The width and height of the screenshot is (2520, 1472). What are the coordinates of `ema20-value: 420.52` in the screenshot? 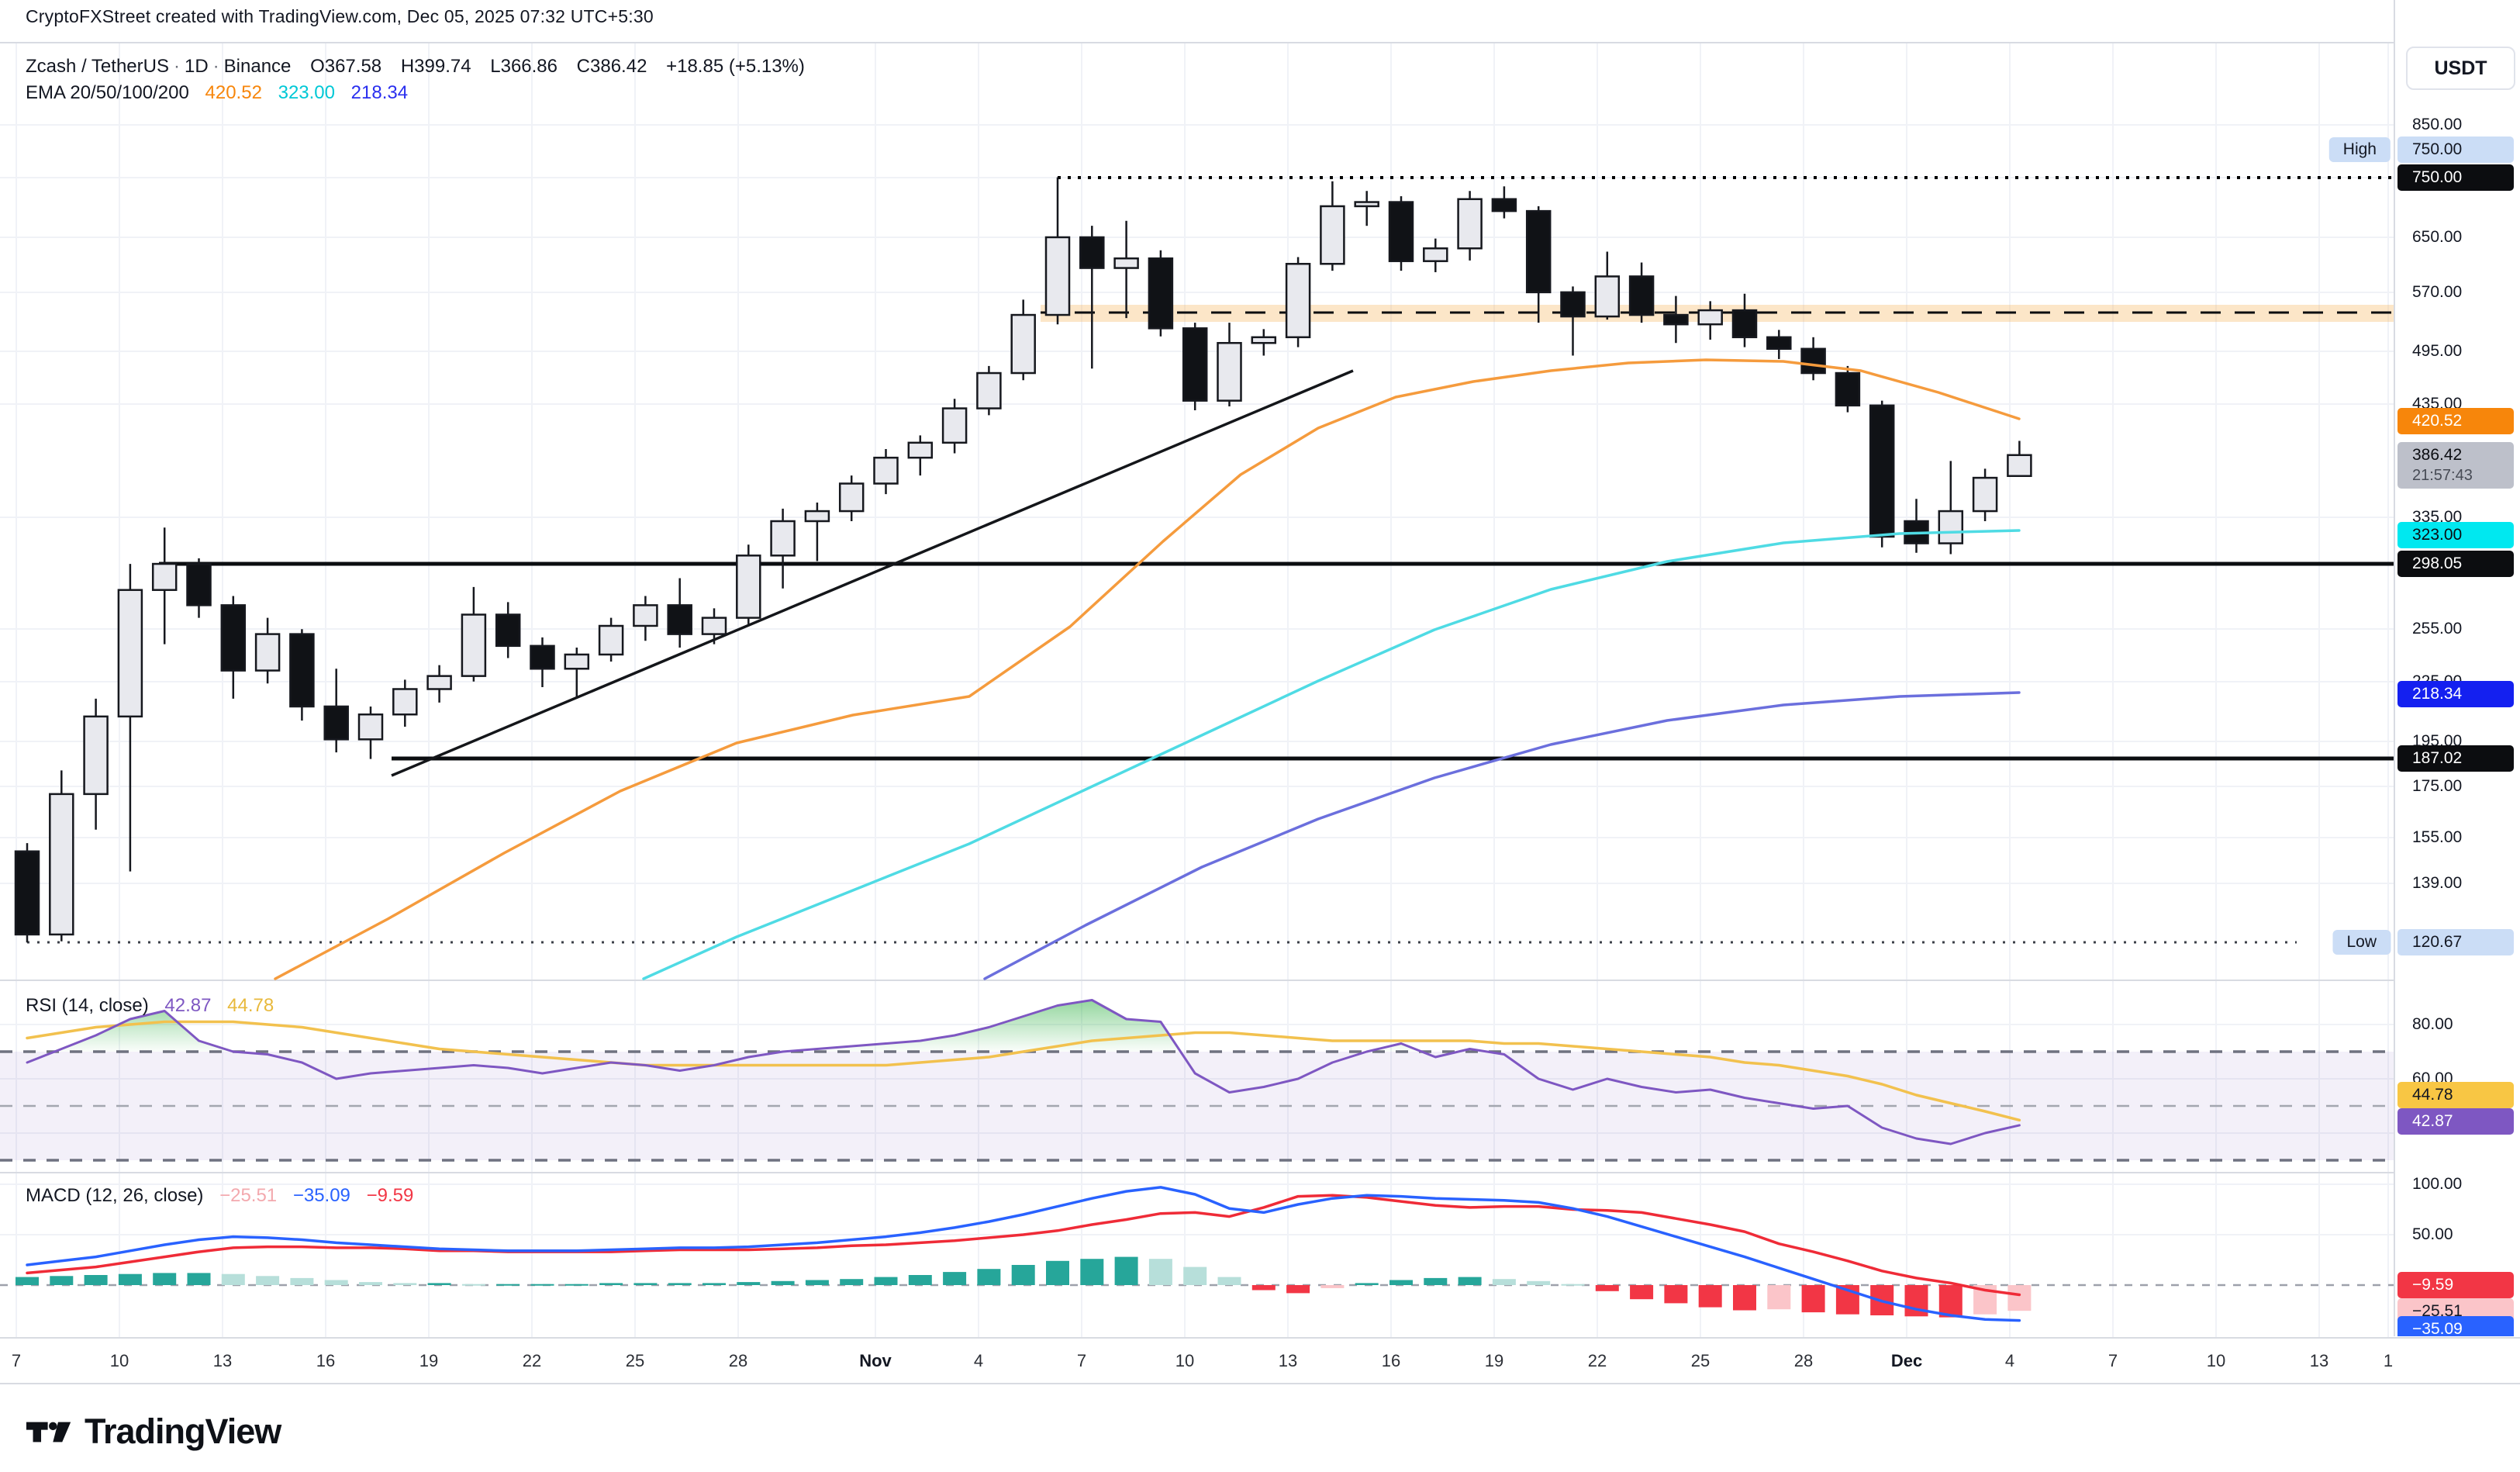 It's located at (233, 92).